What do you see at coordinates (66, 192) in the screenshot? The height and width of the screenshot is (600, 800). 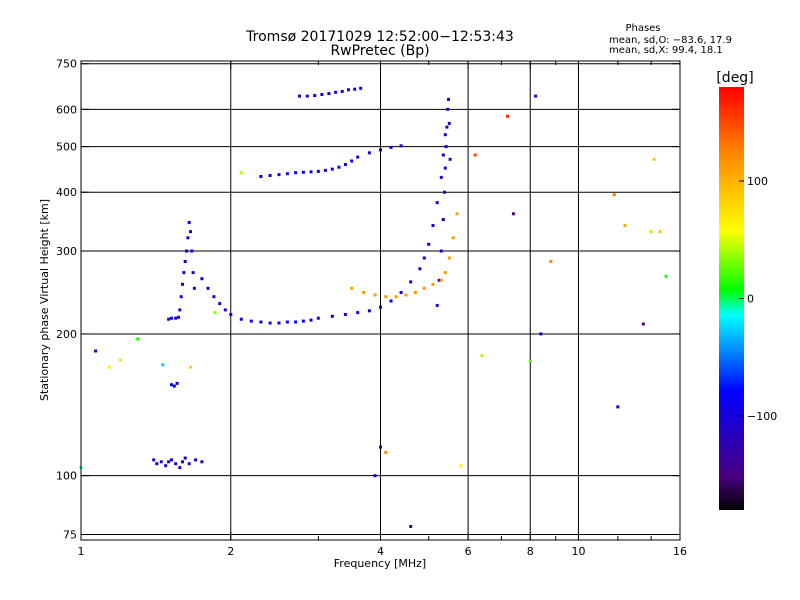 I see `y-tick-label: 400` at bounding box center [66, 192].